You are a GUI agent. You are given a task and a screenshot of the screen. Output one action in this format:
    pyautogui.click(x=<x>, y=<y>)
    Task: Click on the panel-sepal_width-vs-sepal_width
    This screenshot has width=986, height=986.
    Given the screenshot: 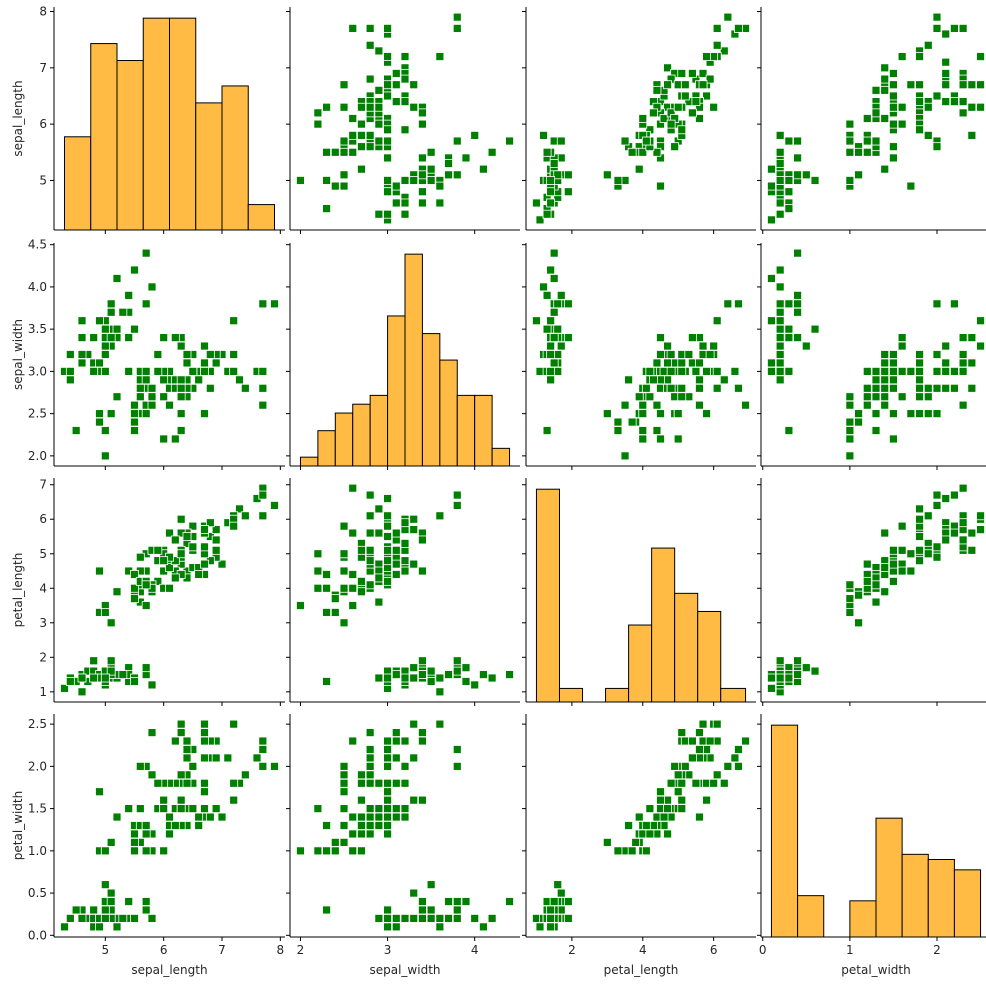 What is the action you would take?
    pyautogui.click(x=403, y=356)
    